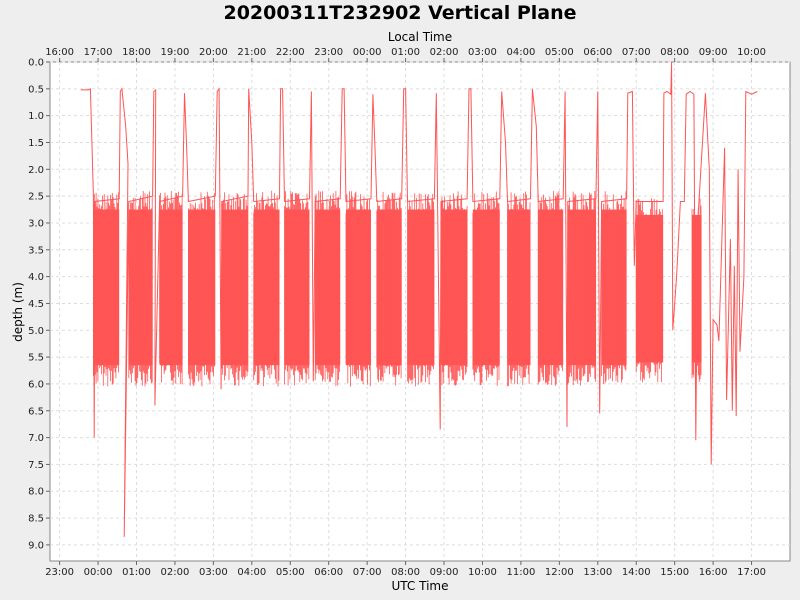  I want to click on x-tick-label-local: 16:00, so click(59, 52).